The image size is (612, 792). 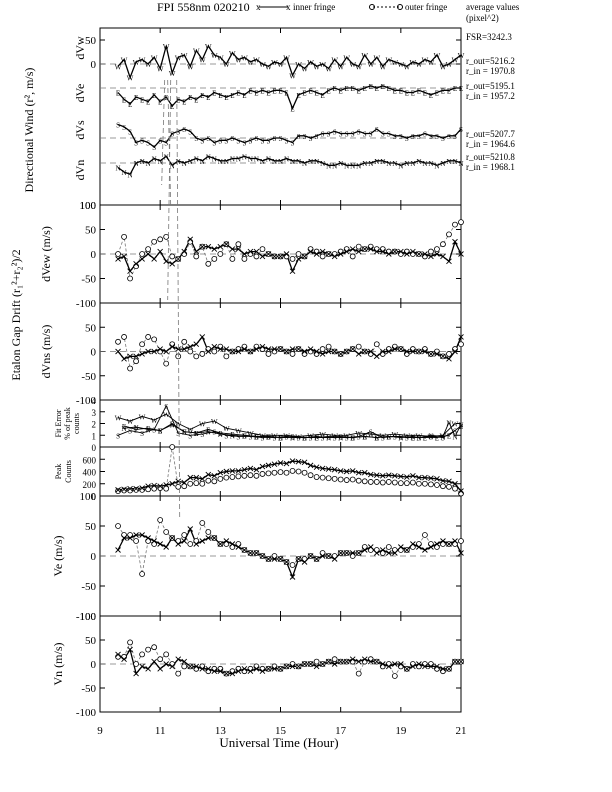 What do you see at coordinates (94, 497) in the screenshot?
I see `peak_counts-y-tick-label: 0` at bounding box center [94, 497].